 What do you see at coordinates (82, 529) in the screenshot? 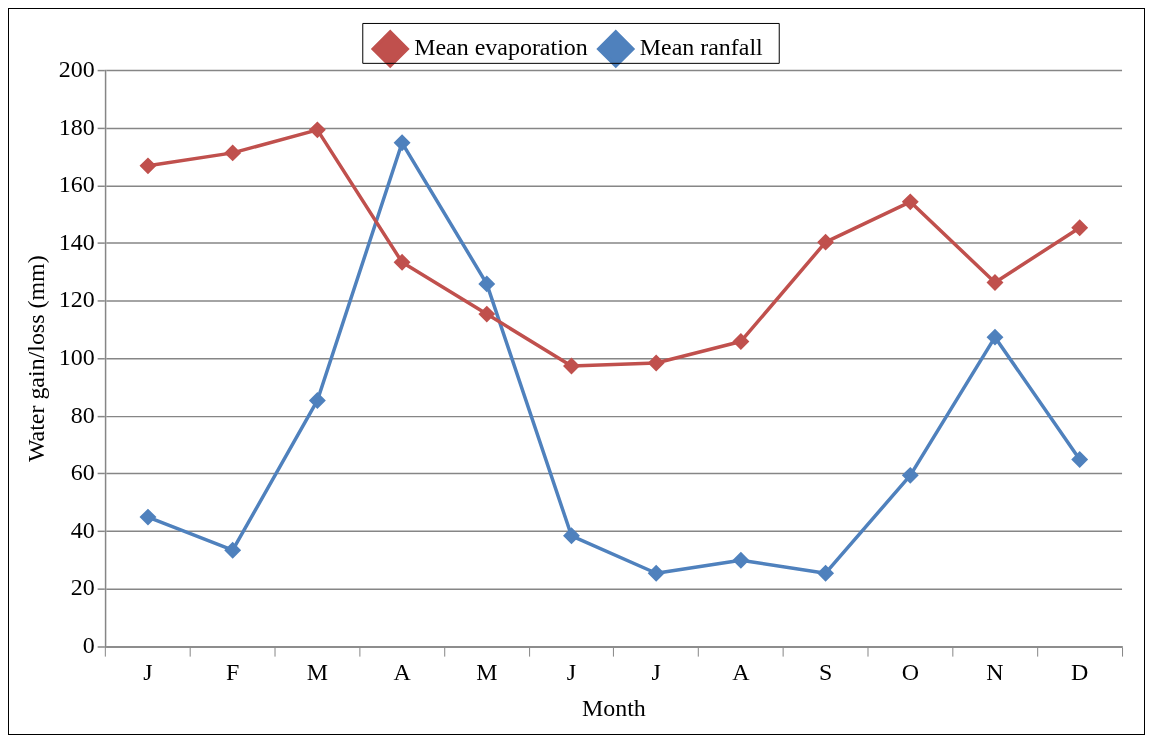
I see `y-tick-label: 40` at bounding box center [82, 529].